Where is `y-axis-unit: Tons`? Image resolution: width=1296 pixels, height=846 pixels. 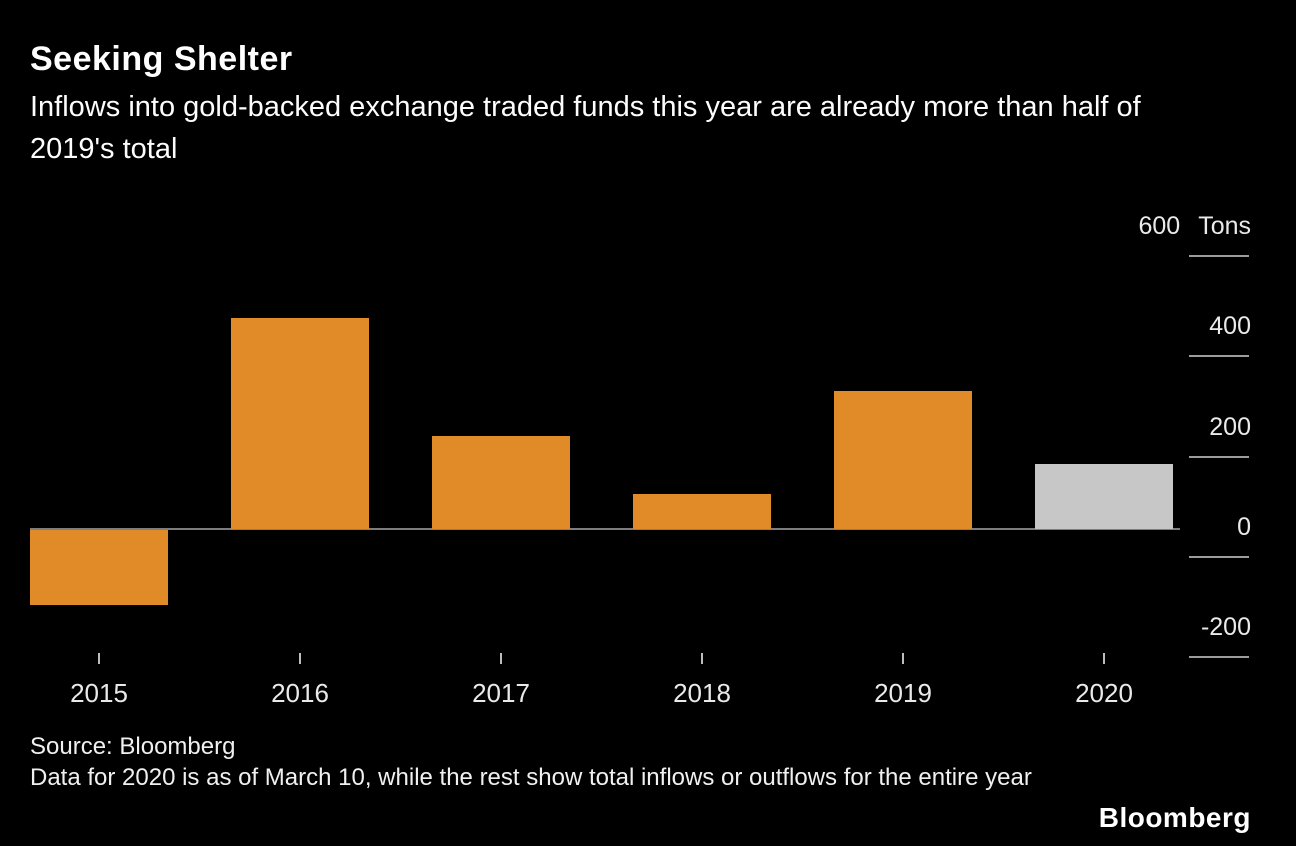 y-axis-unit: Tons is located at coordinates (1224, 226).